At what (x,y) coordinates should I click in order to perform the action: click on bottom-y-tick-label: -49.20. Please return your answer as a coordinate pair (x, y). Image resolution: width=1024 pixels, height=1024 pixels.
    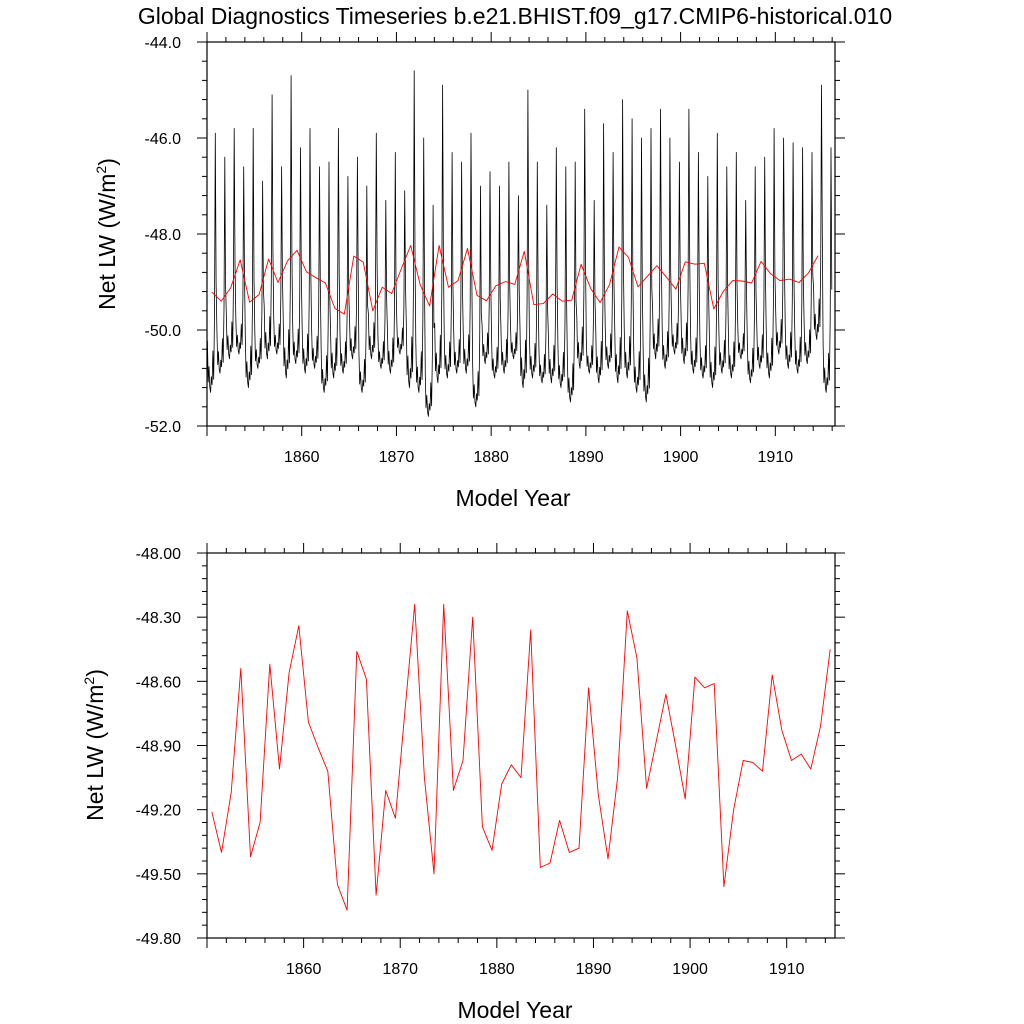
    Looking at the image, I should click on (158, 811).